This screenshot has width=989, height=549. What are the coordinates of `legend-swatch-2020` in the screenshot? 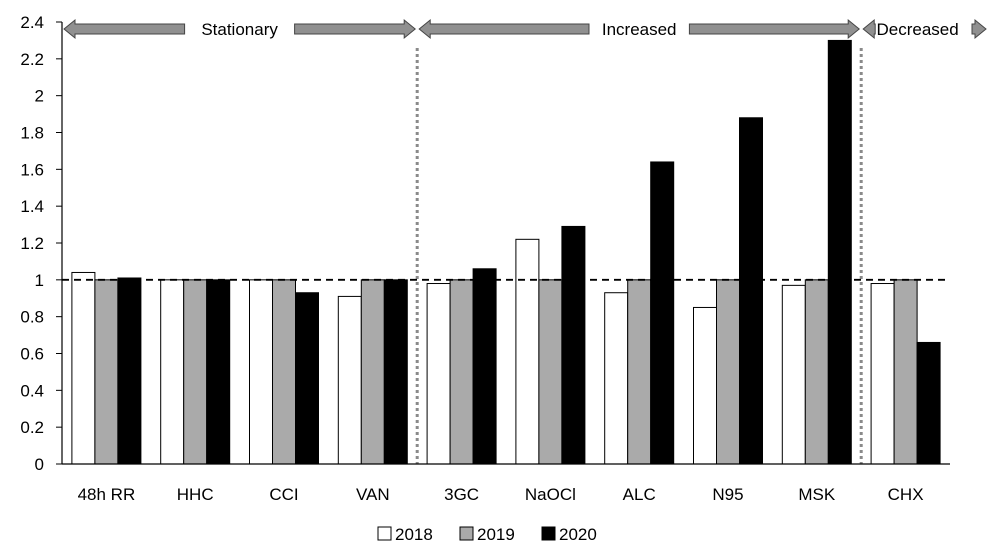 It's located at (548, 533).